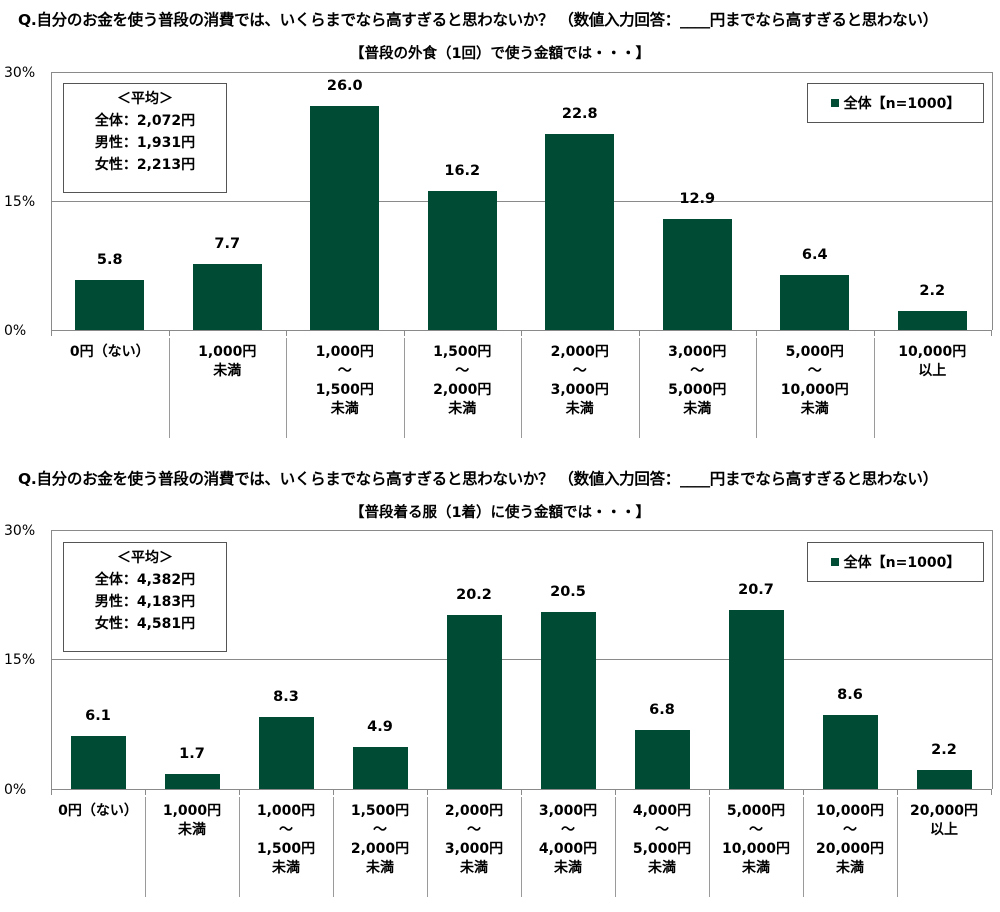 The height and width of the screenshot is (912, 1000). Describe the element at coordinates (697, 380) in the screenshot. I see `category-label: 3,000円 ～ 5,000円 未満` at that location.